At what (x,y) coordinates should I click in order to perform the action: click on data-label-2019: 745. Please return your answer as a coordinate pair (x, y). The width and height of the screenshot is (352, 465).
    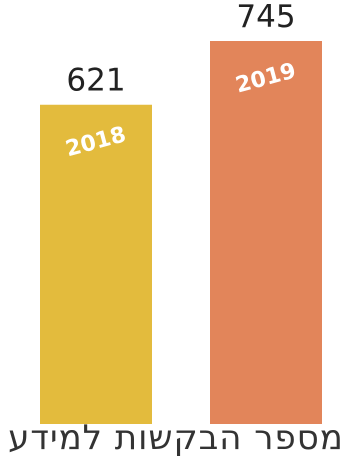
    Looking at the image, I should click on (265, 17).